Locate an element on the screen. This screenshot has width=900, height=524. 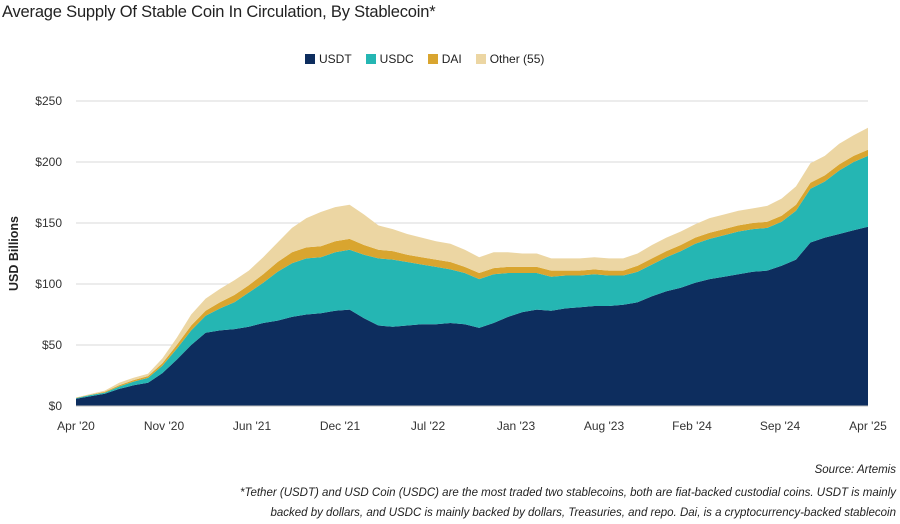
y-tick-label: $100 is located at coordinates (48, 284).